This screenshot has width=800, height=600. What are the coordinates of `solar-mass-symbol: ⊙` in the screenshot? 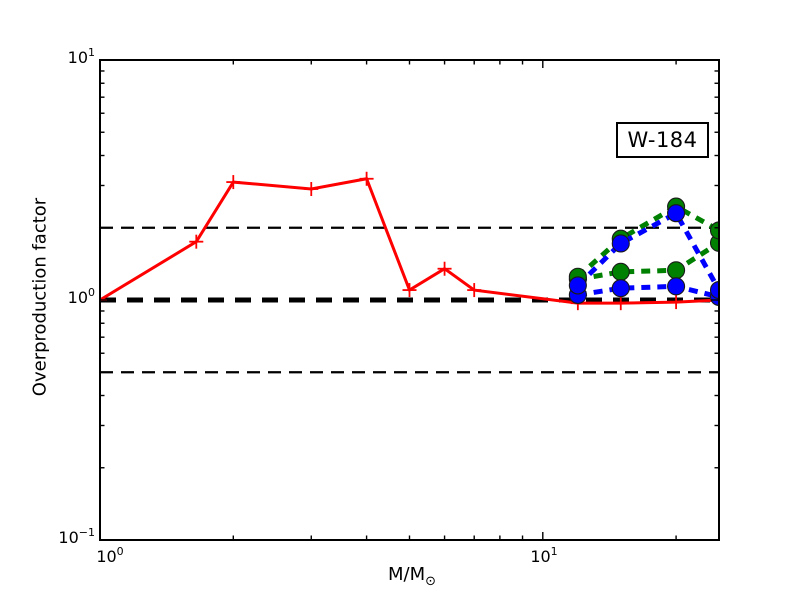 It's located at (431, 581).